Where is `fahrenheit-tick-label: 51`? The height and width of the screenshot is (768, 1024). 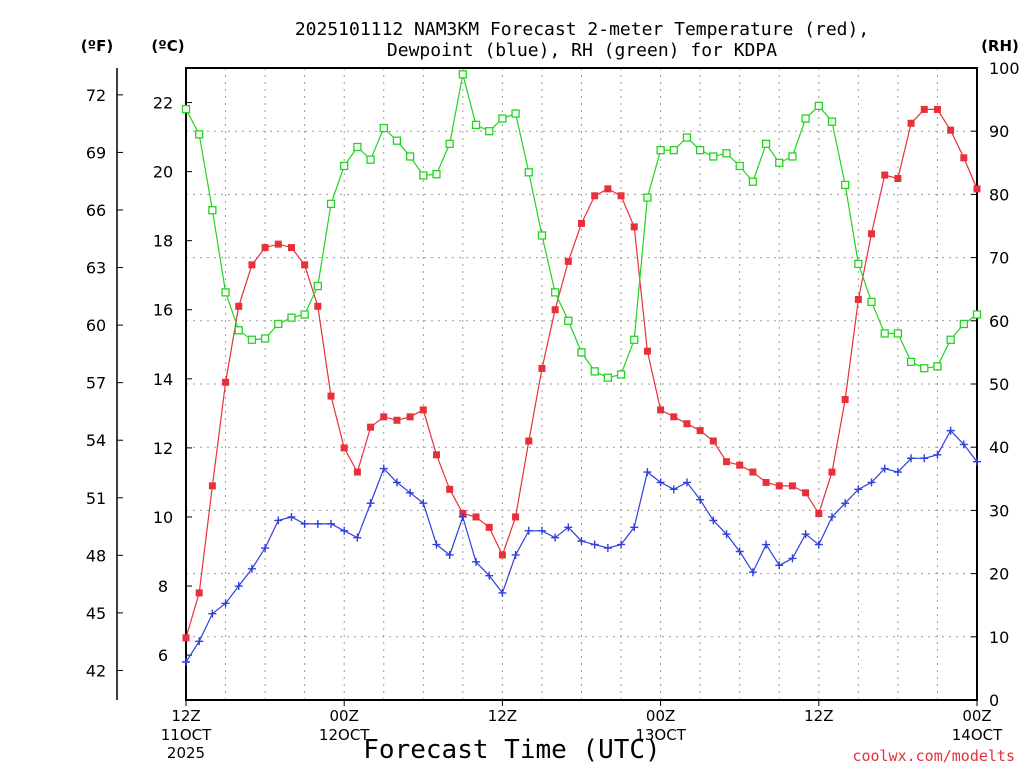 fahrenheit-tick-label: 51 is located at coordinates (96, 498).